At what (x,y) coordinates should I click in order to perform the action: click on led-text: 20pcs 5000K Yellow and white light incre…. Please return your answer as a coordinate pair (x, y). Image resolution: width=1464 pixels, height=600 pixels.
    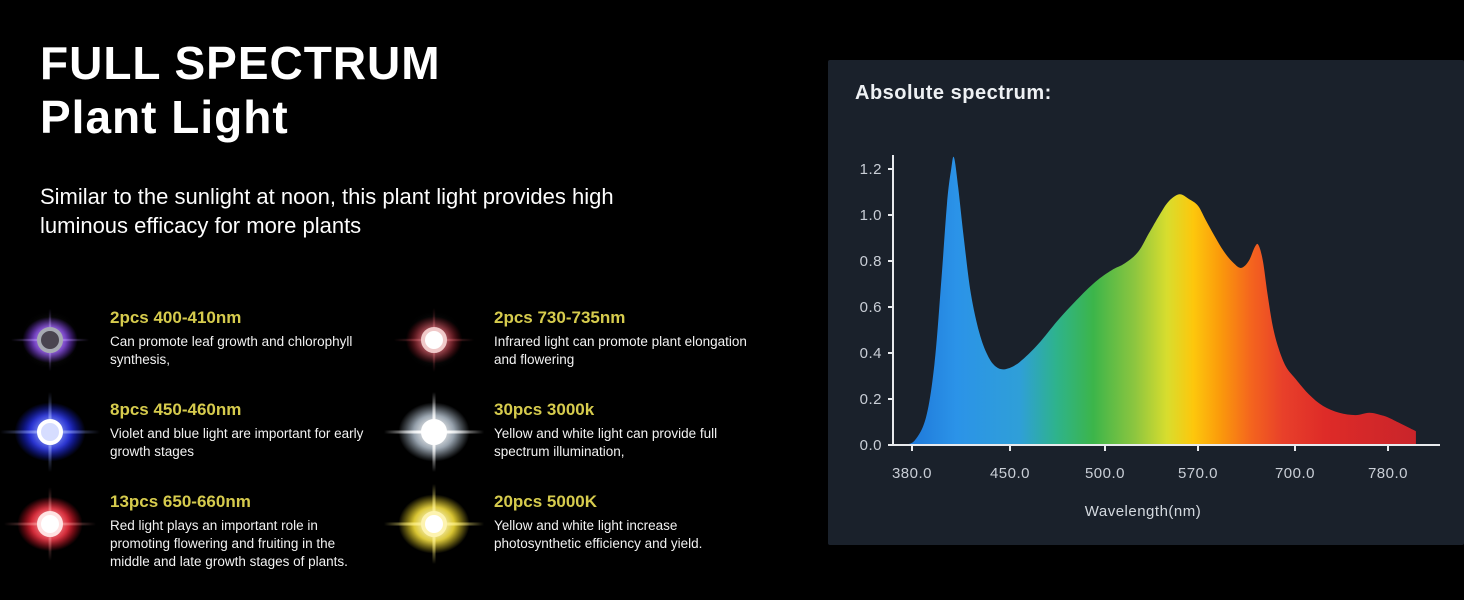
    Looking at the image, I should click on (622, 518).